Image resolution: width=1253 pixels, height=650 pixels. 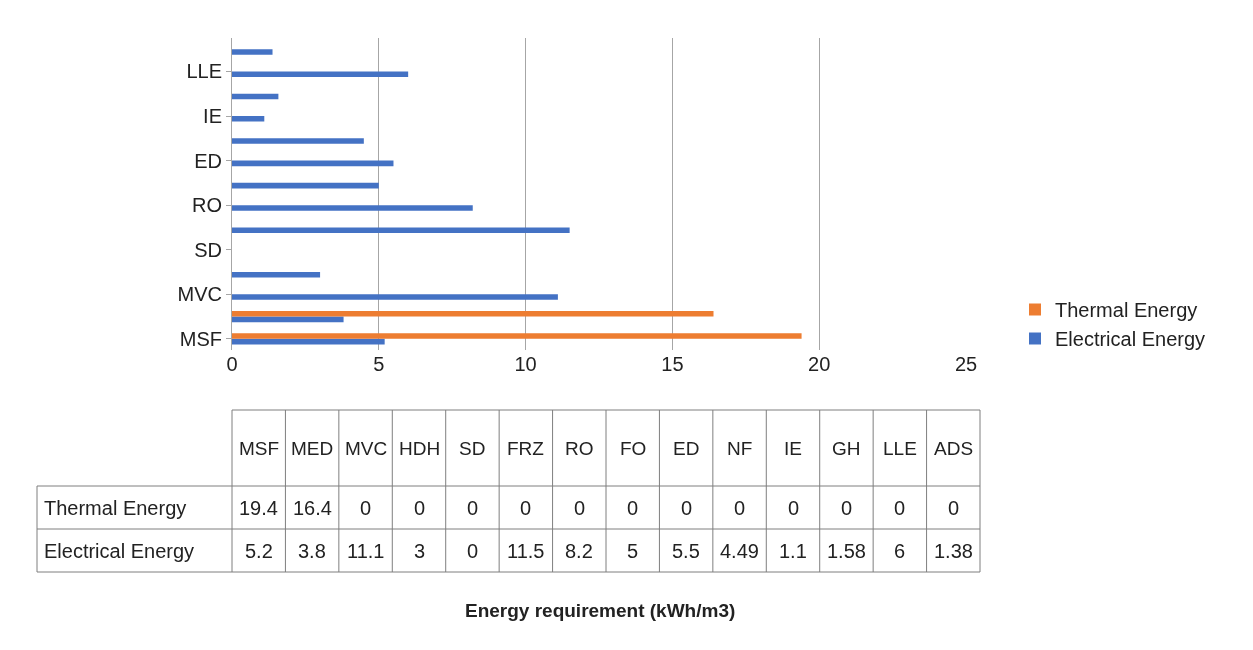 What do you see at coordinates (232, 364) in the screenshot?
I see `x-tick-label: 0` at bounding box center [232, 364].